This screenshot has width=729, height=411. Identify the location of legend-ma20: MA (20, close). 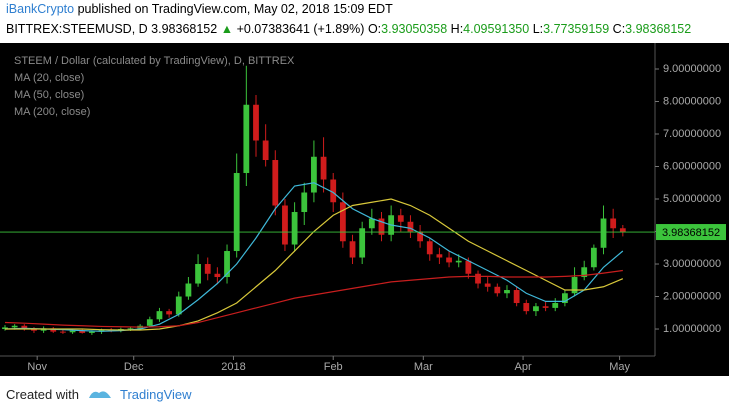
(49, 78).